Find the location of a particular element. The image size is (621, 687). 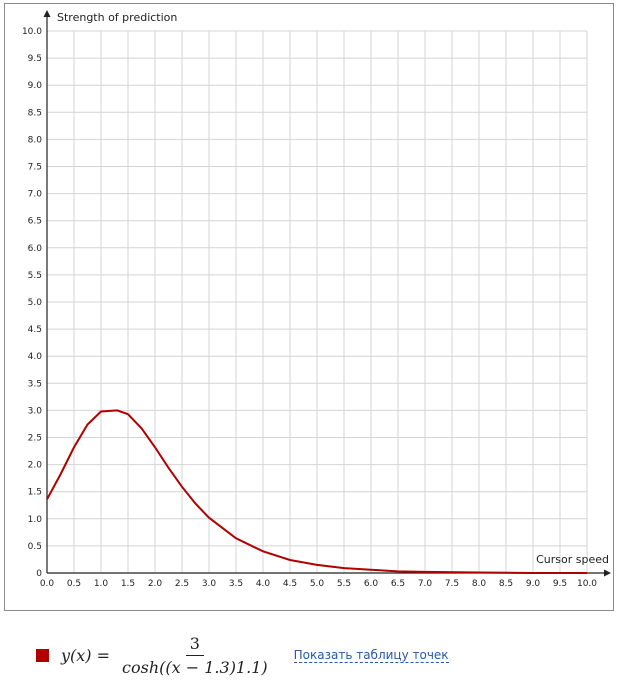

x-tick-label: 2.0 is located at coordinates (155, 584).